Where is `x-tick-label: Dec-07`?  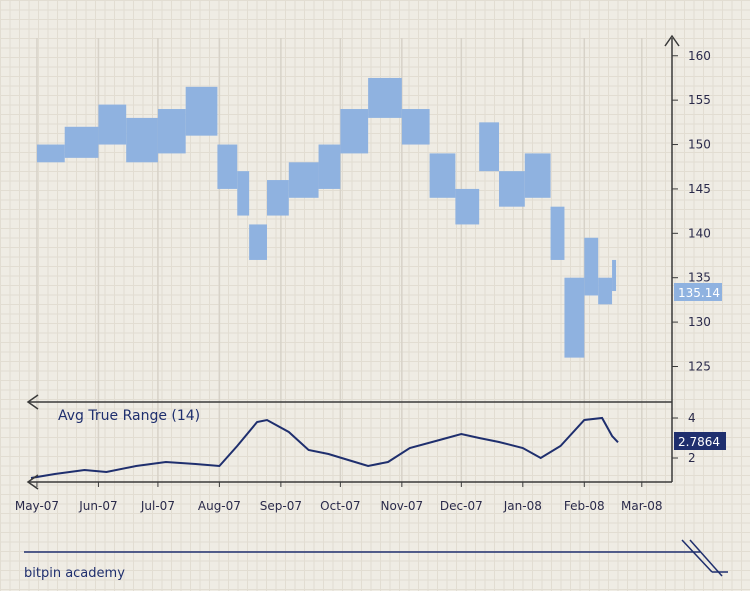 x-tick-label: Dec-07 is located at coordinates (461, 506).